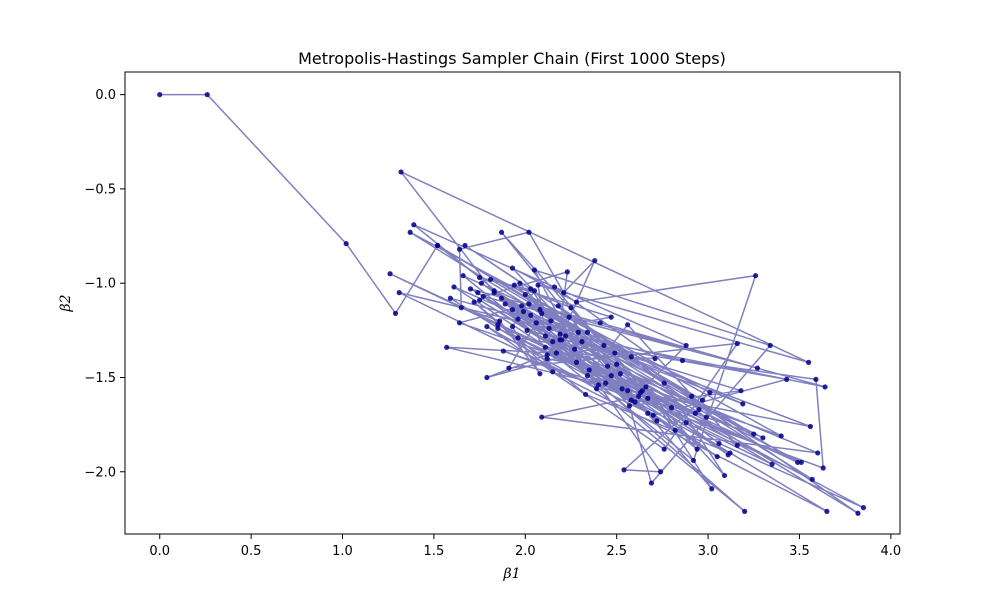 This screenshot has height=600, width=1000. What do you see at coordinates (66, 303) in the screenshot?
I see `y-axis-label: β2` at bounding box center [66, 303].